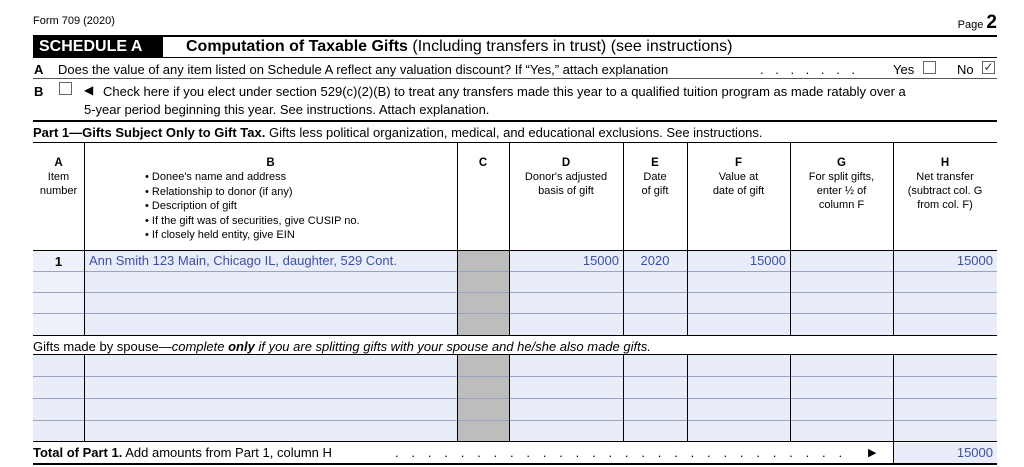  I want to click on col-c-letter: C, so click(483, 163).